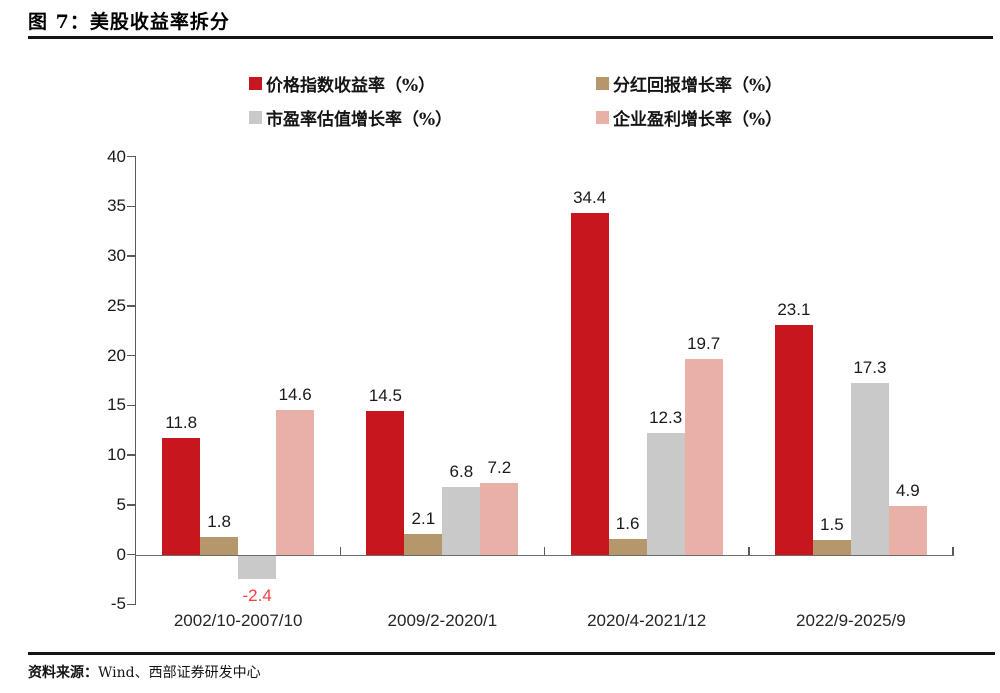  Describe the element at coordinates (511, 653) in the screenshot. I see `footer-divider` at that location.